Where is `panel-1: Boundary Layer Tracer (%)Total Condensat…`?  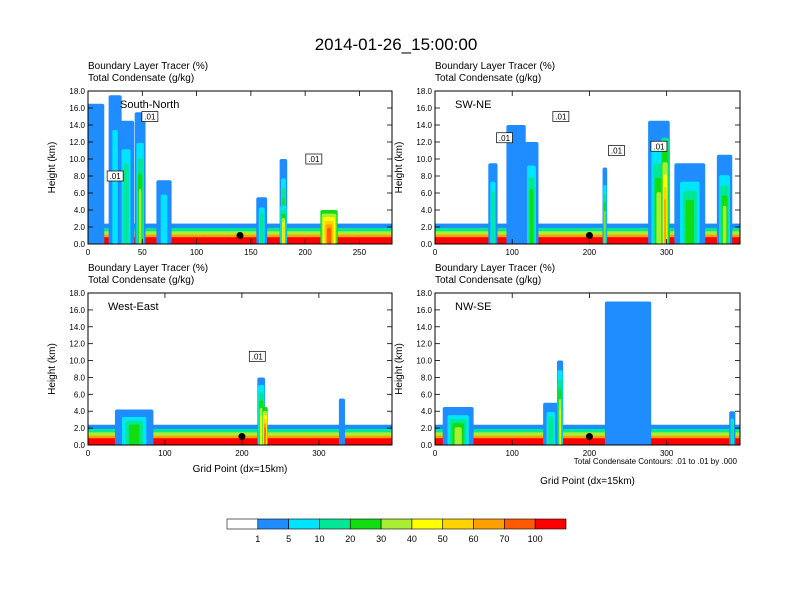
panel-1: Boundary Layer Tracer (%)Total Condensat… is located at coordinates (567, 159).